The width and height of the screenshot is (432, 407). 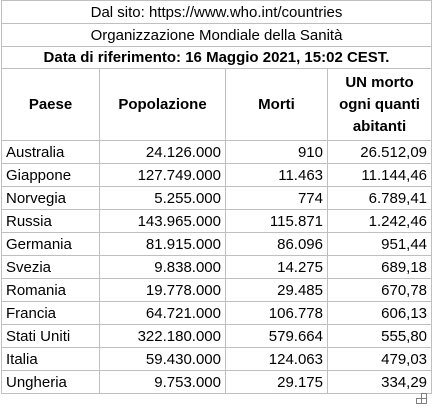 I want to click on deaths-cell: 774, so click(x=276, y=198).